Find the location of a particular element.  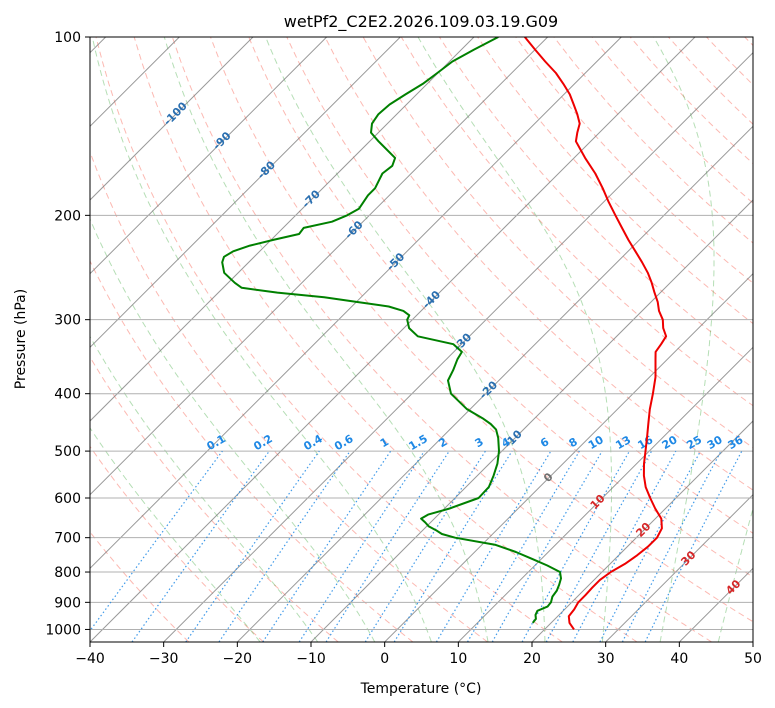

x-tick-label: 0 is located at coordinates (384, 659).